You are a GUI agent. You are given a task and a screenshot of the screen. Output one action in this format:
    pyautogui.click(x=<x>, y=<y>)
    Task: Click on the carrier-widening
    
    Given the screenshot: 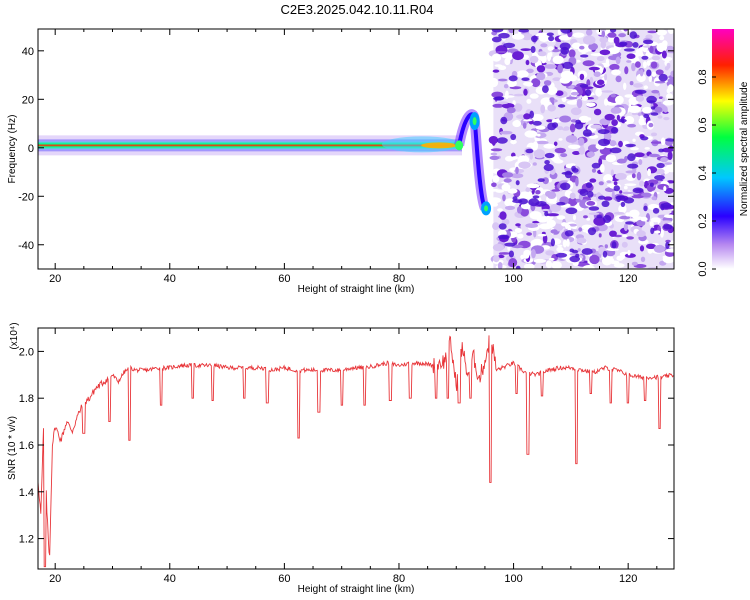 What is the action you would take?
    pyautogui.click(x=421, y=144)
    